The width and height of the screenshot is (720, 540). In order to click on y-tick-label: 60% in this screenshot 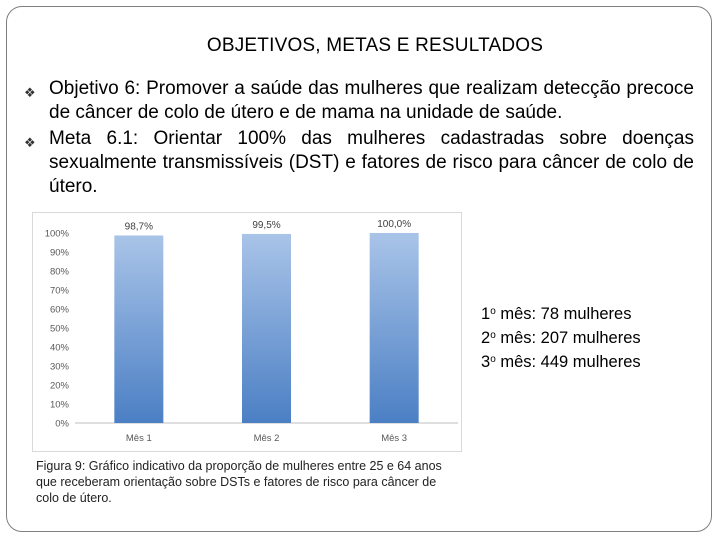, I will do `click(60, 310)`.